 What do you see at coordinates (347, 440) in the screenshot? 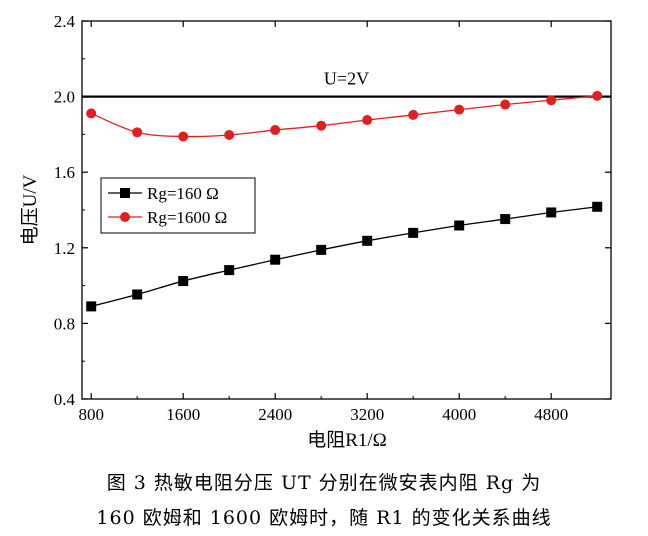
I see `x-axis-label: 电阻R1/Ω` at bounding box center [347, 440].